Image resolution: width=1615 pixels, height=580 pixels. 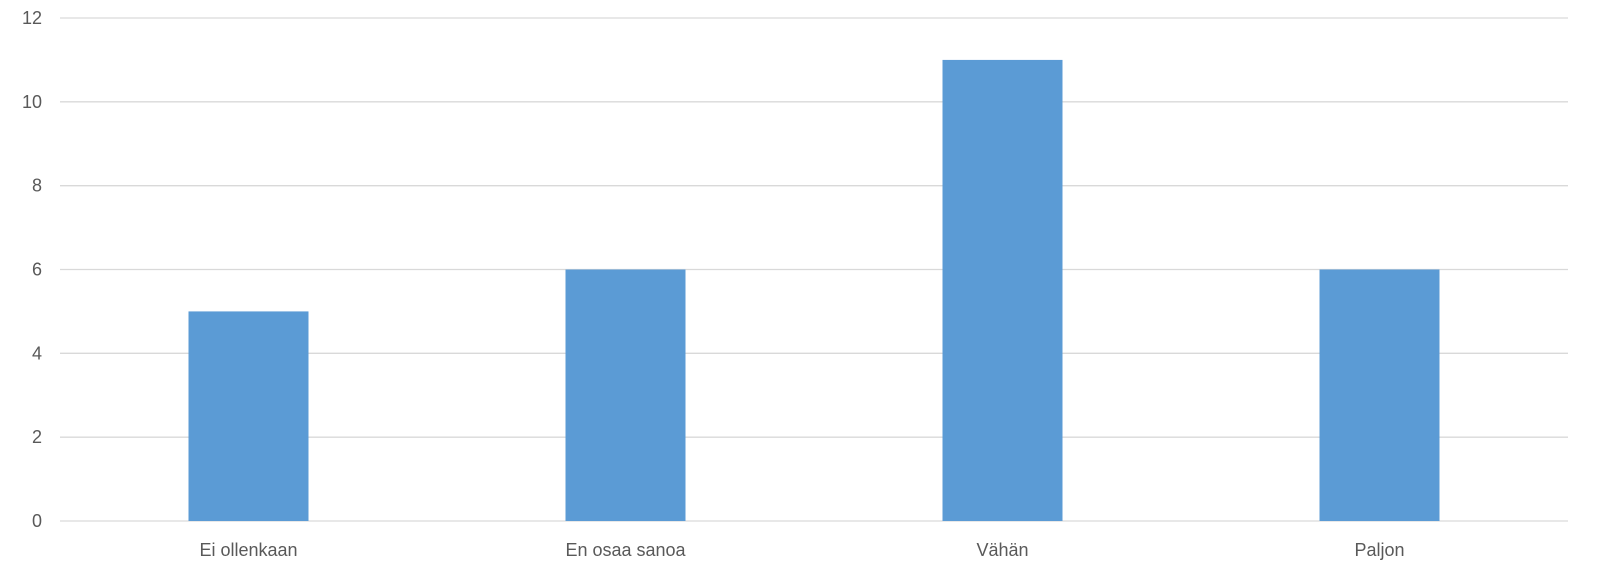 I want to click on x-tick-label: Ei ollenkaan, so click(x=248, y=550).